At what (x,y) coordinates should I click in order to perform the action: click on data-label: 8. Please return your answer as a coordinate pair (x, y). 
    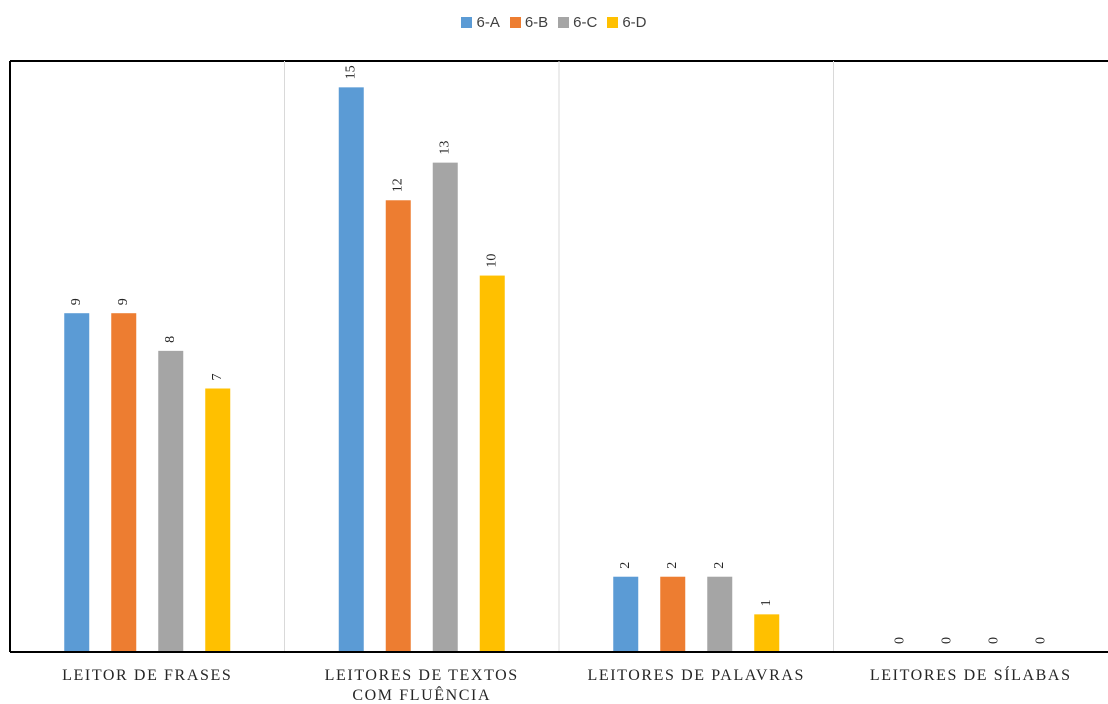
    Looking at the image, I should click on (170, 339).